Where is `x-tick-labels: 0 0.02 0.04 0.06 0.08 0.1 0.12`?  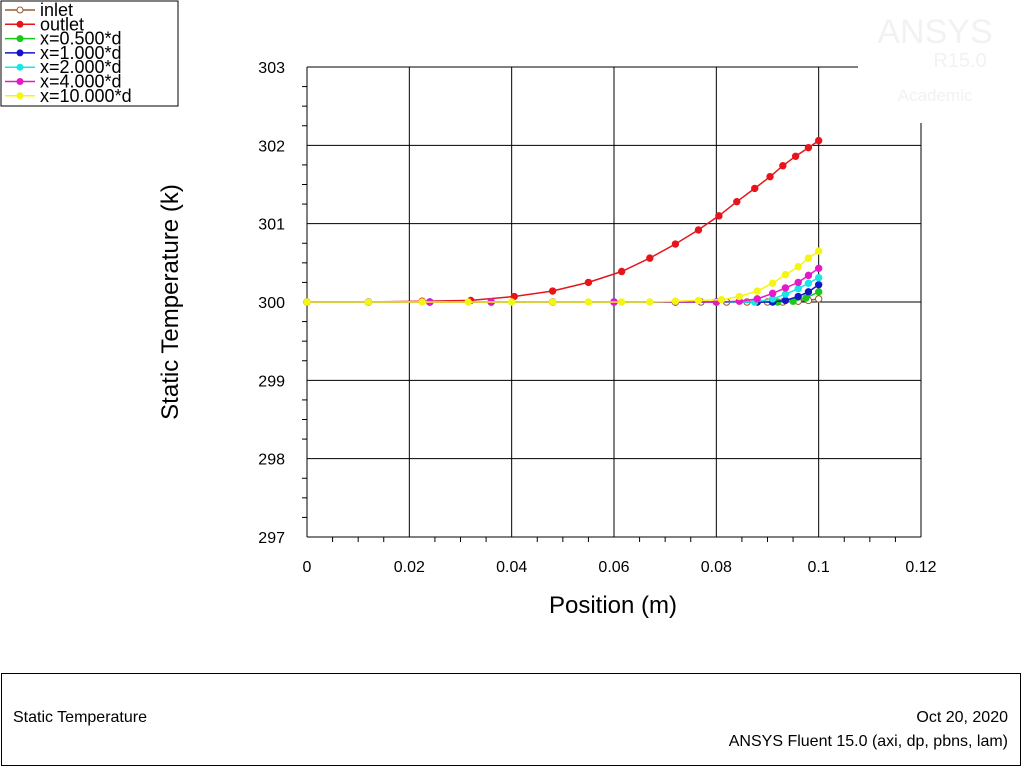 x-tick-labels: 0 0.02 0.04 0.06 0.08 0.1 0.12 is located at coordinates (620, 567).